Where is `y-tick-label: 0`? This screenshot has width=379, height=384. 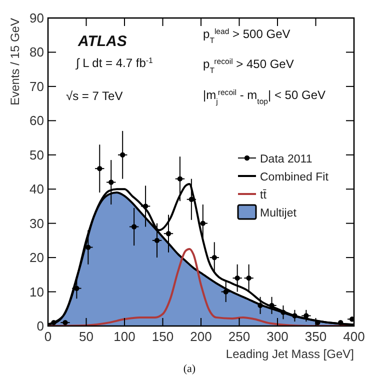
y-tick-label: 0 is located at coordinates (40, 326).